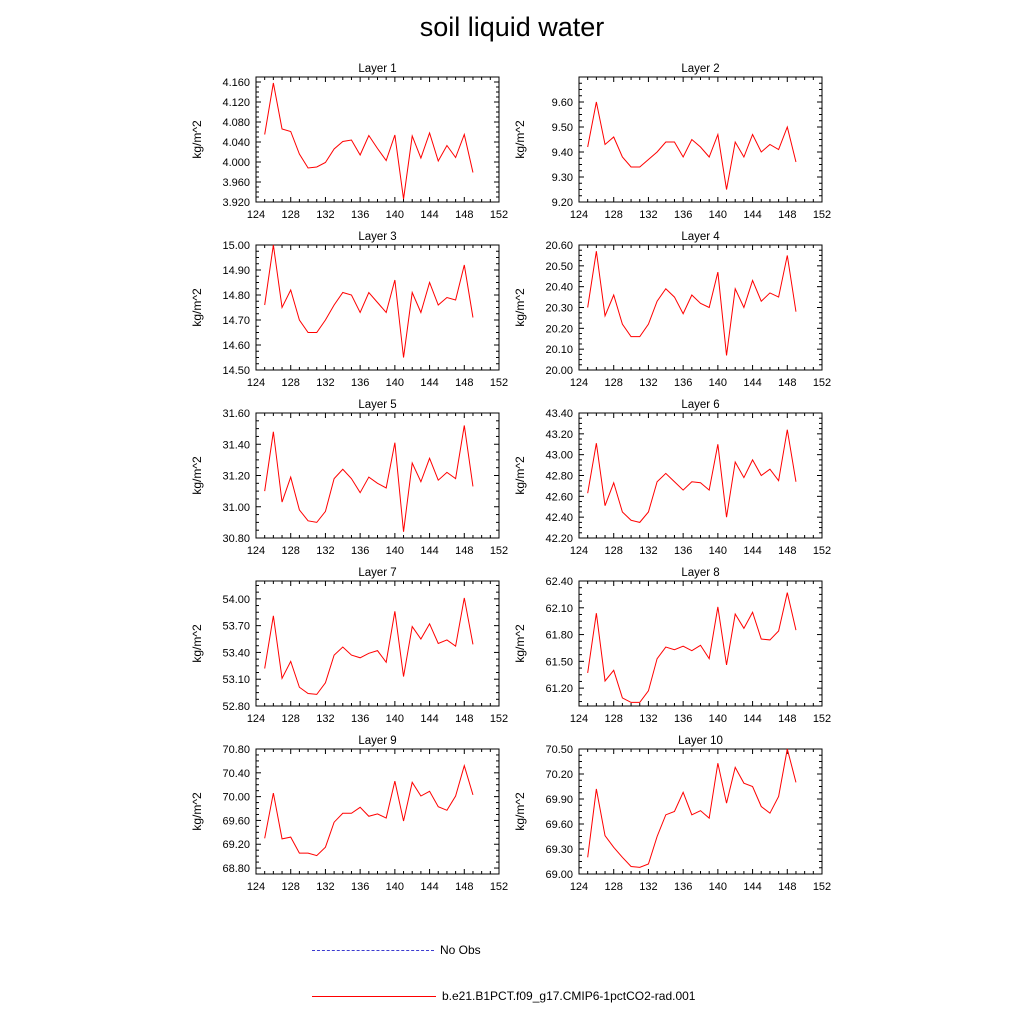 This screenshot has height=1024, width=1024. What do you see at coordinates (559, 850) in the screenshot?
I see `y-tick-label: 69.30` at bounding box center [559, 850].